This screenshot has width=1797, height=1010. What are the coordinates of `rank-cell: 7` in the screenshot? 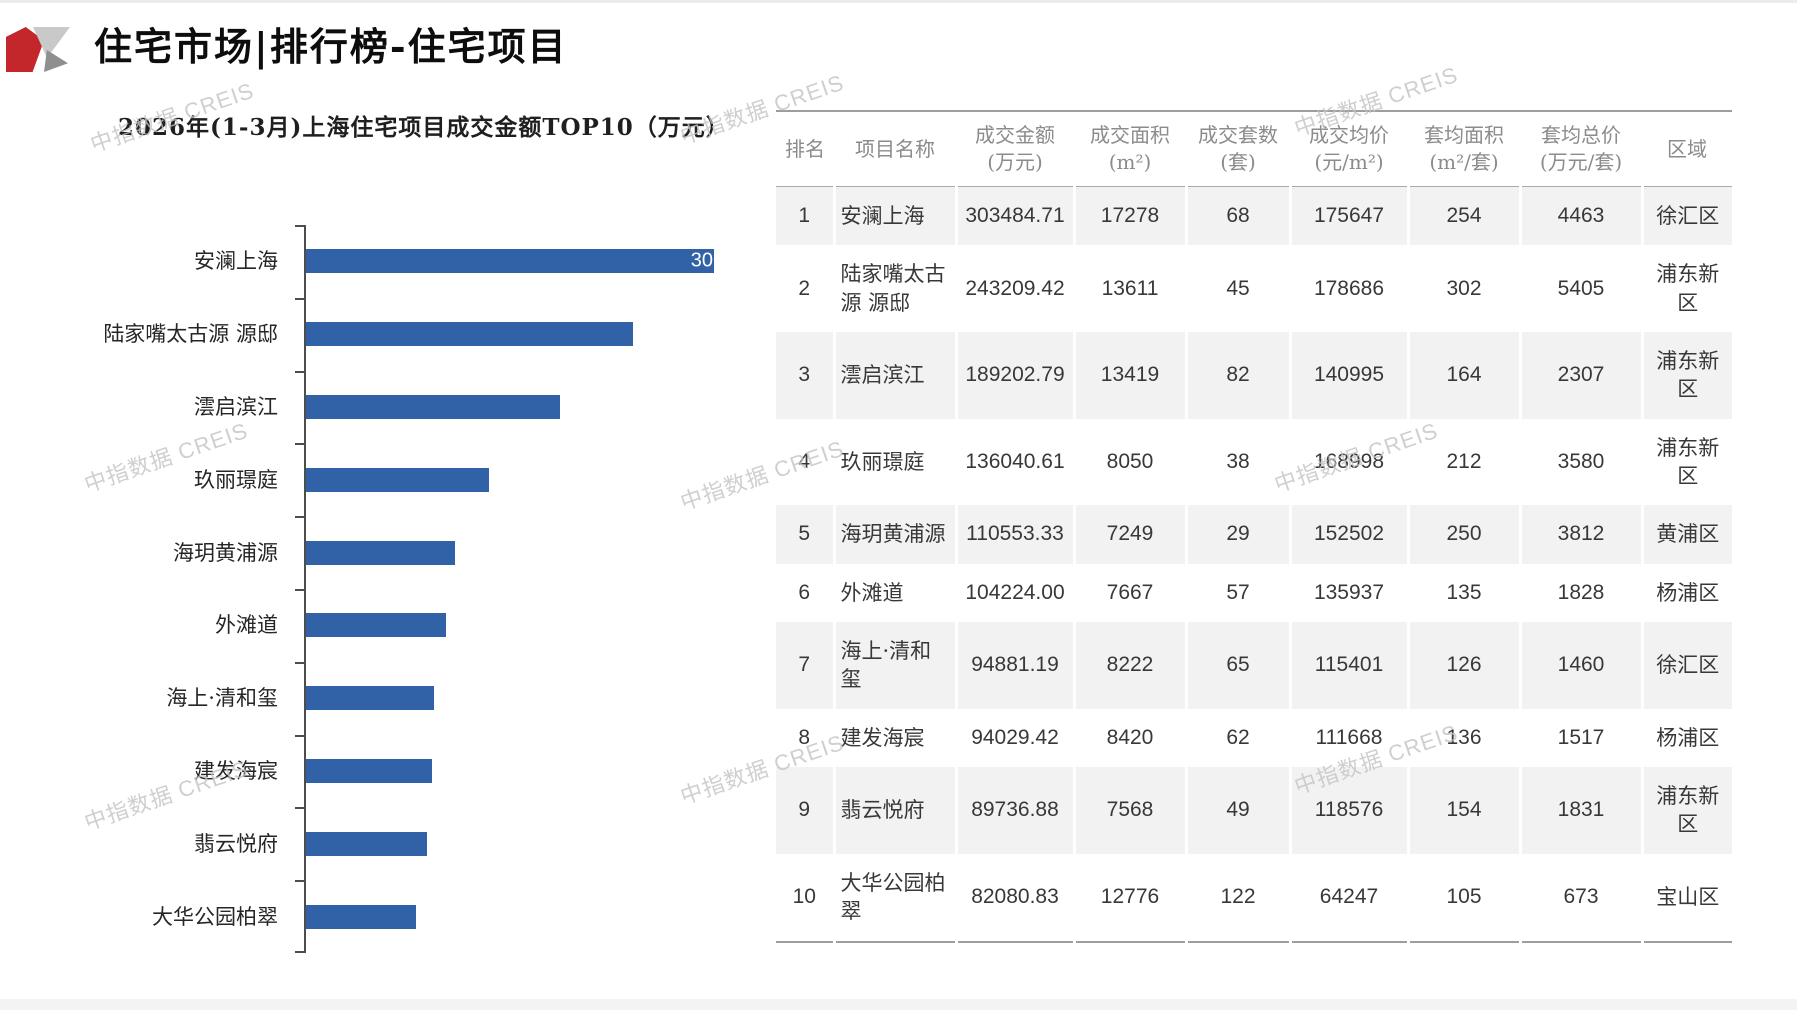 It's located at (805, 665).